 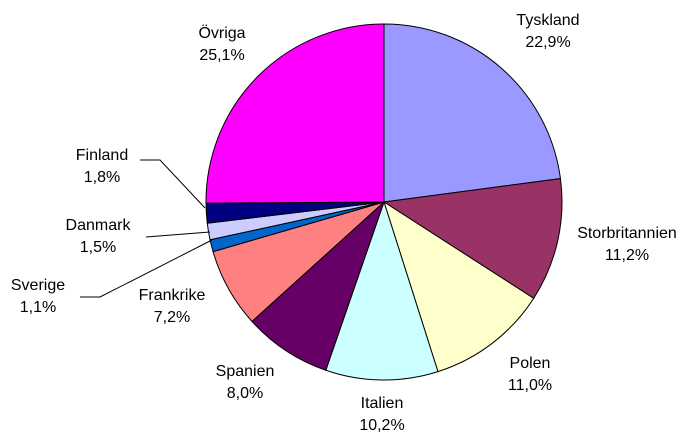 What do you see at coordinates (221, 33) in the screenshot?
I see `slice-label: Övriga` at bounding box center [221, 33].